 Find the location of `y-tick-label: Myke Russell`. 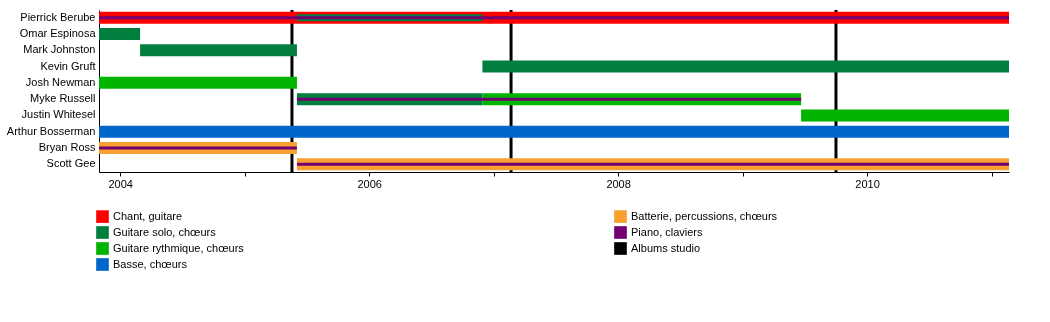

y-tick-label: Myke Russell is located at coordinates (63, 98).